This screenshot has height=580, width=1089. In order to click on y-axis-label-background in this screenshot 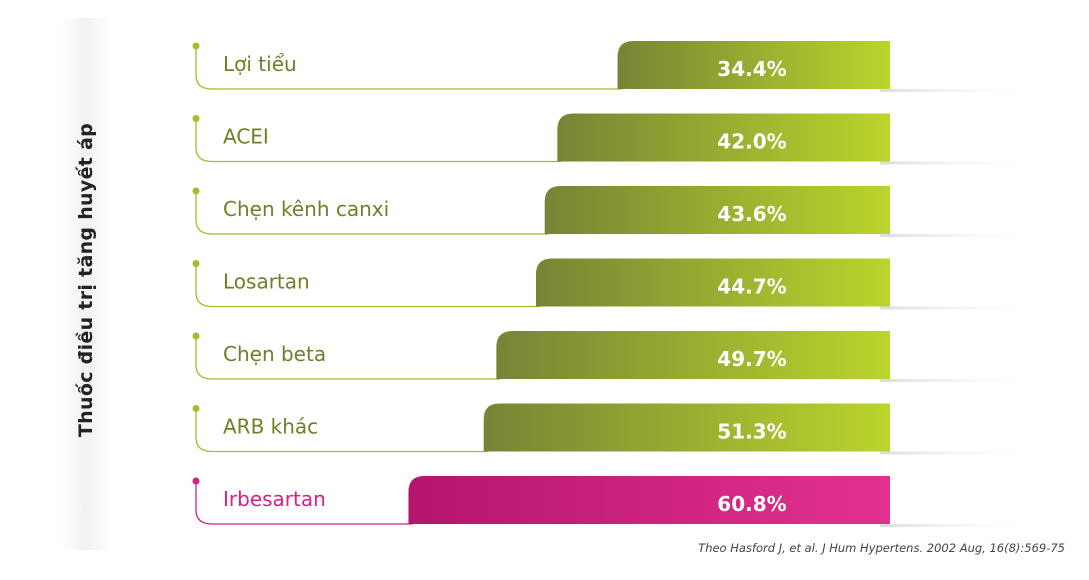, I will do `click(86, 284)`.